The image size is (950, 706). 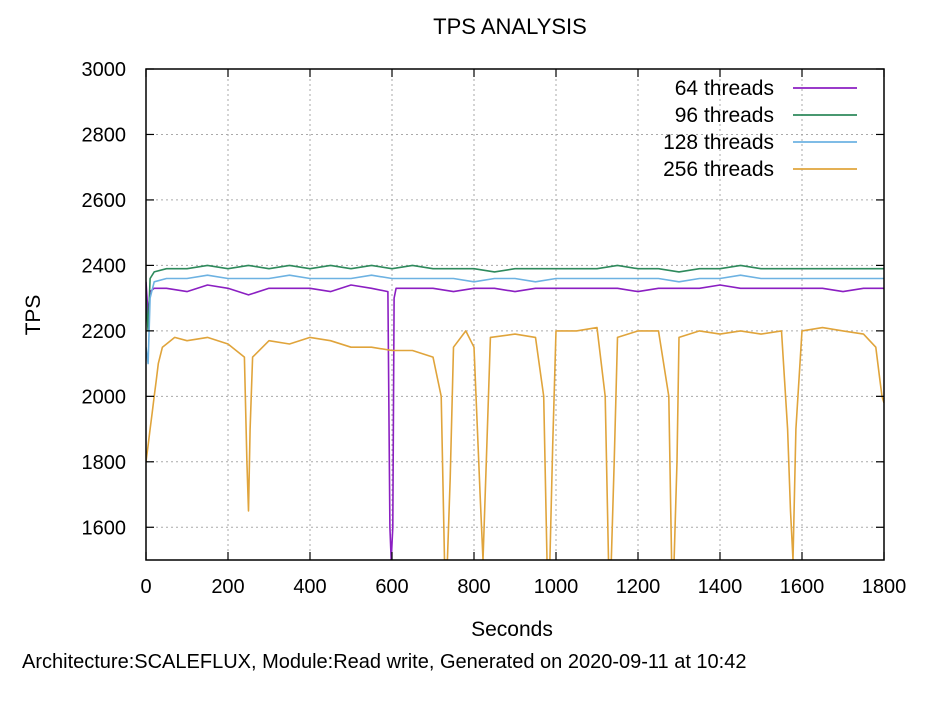 What do you see at coordinates (391, 587) in the screenshot?
I see `x-tick-label: 600` at bounding box center [391, 587].